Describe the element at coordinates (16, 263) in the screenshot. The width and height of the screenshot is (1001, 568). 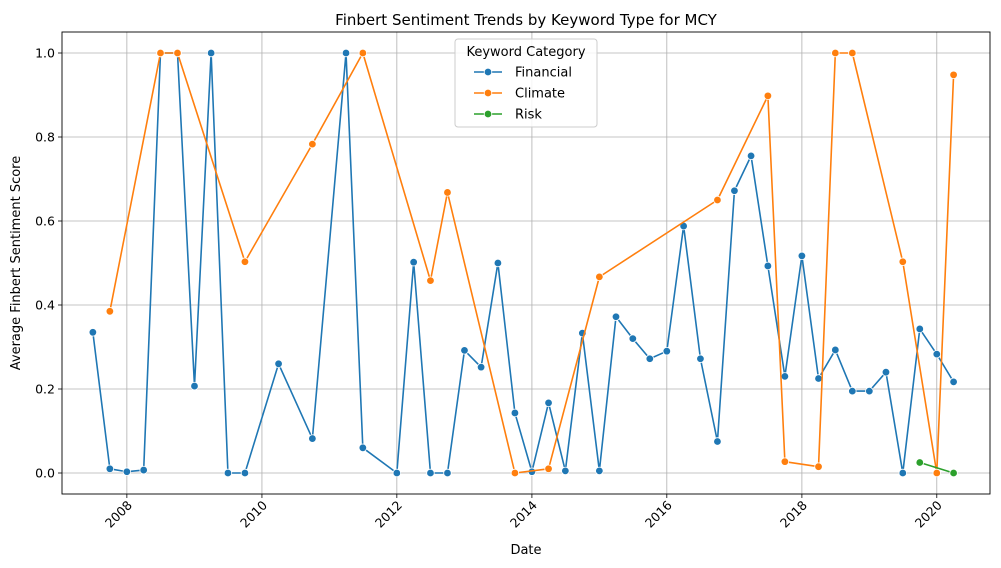
I see `y-axis-label: Average Finbert Sentiment Score` at that location.